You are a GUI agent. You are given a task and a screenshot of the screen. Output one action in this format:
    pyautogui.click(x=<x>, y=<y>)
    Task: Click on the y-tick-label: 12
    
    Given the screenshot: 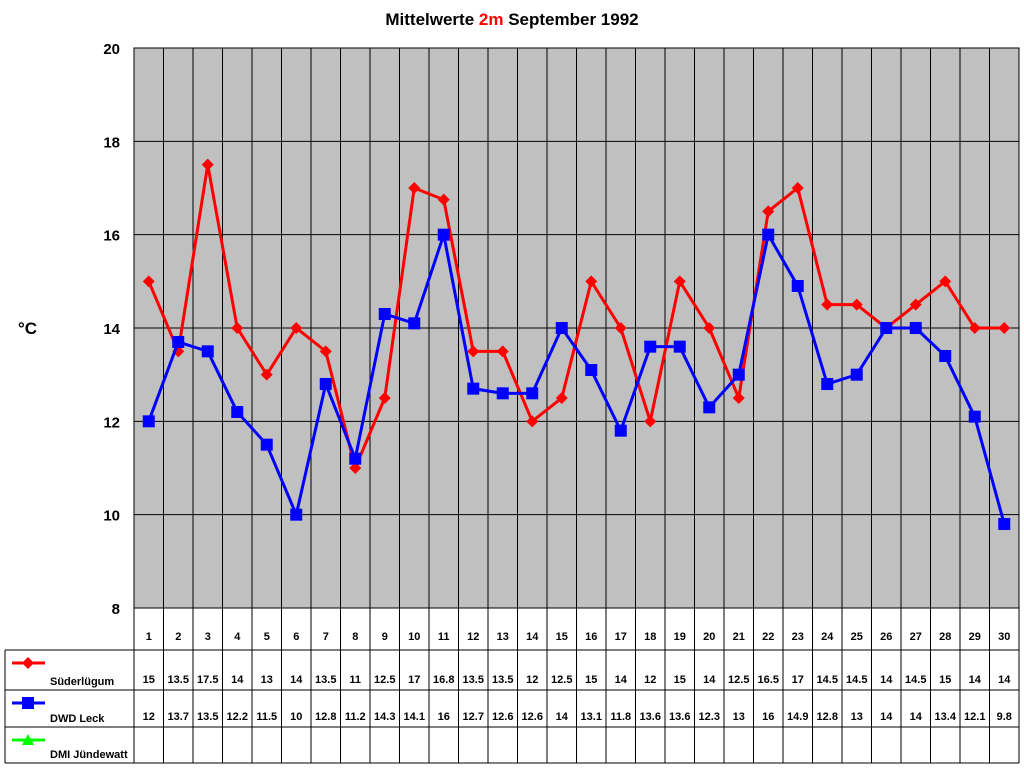 What is the action you would take?
    pyautogui.click(x=111, y=422)
    